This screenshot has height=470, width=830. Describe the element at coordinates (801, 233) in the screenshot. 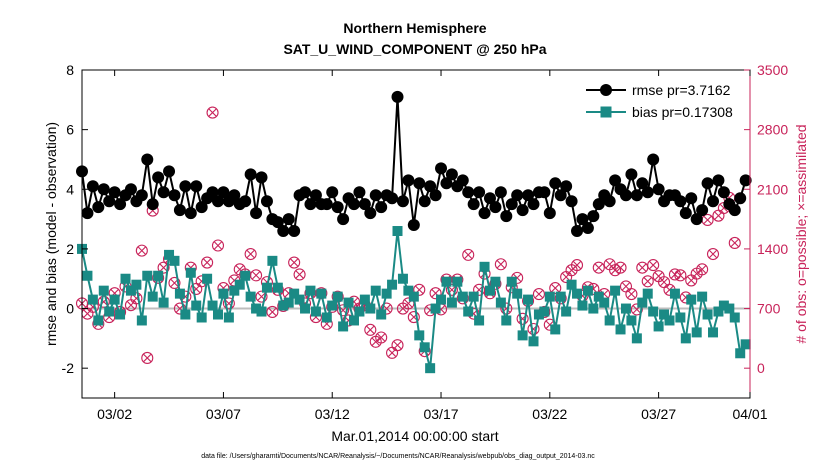

I see `y-right-axis-label: # of obs: o=possible; ×=assimilated` at that location.